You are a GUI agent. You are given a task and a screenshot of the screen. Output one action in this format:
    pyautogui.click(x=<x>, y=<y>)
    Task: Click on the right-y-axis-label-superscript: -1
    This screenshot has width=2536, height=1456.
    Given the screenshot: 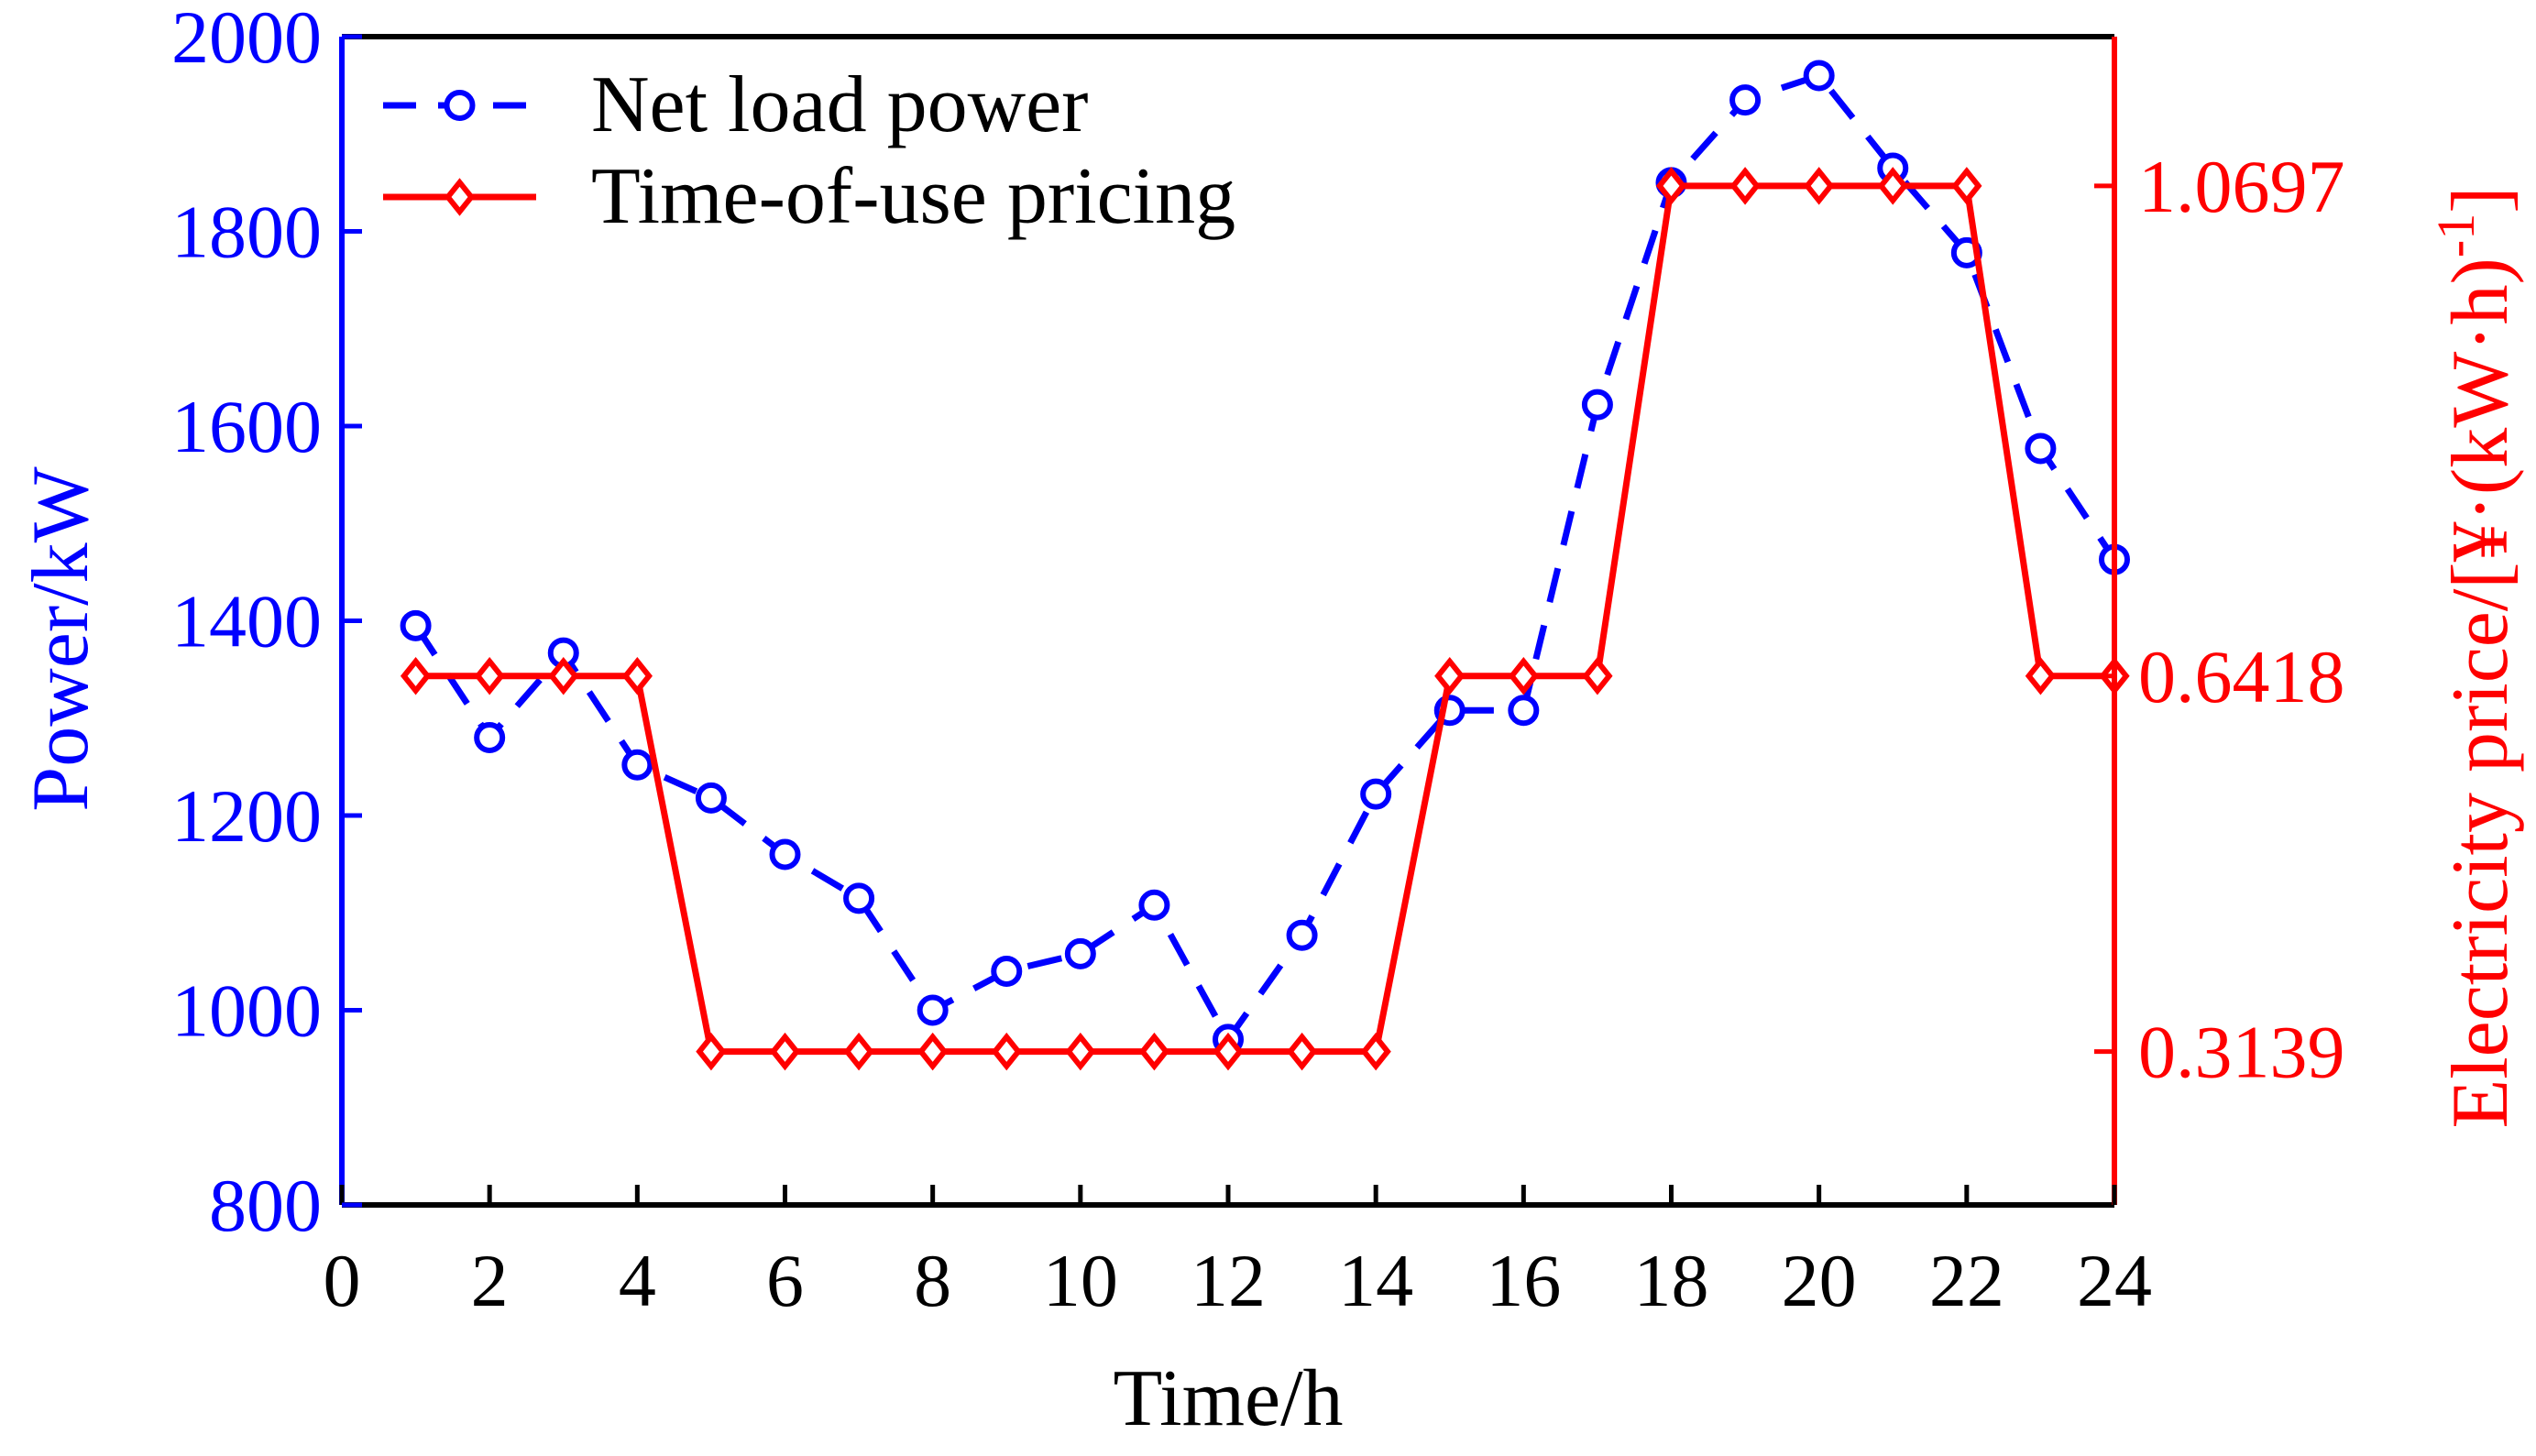 What is the action you would take?
    pyautogui.click(x=2456, y=235)
    